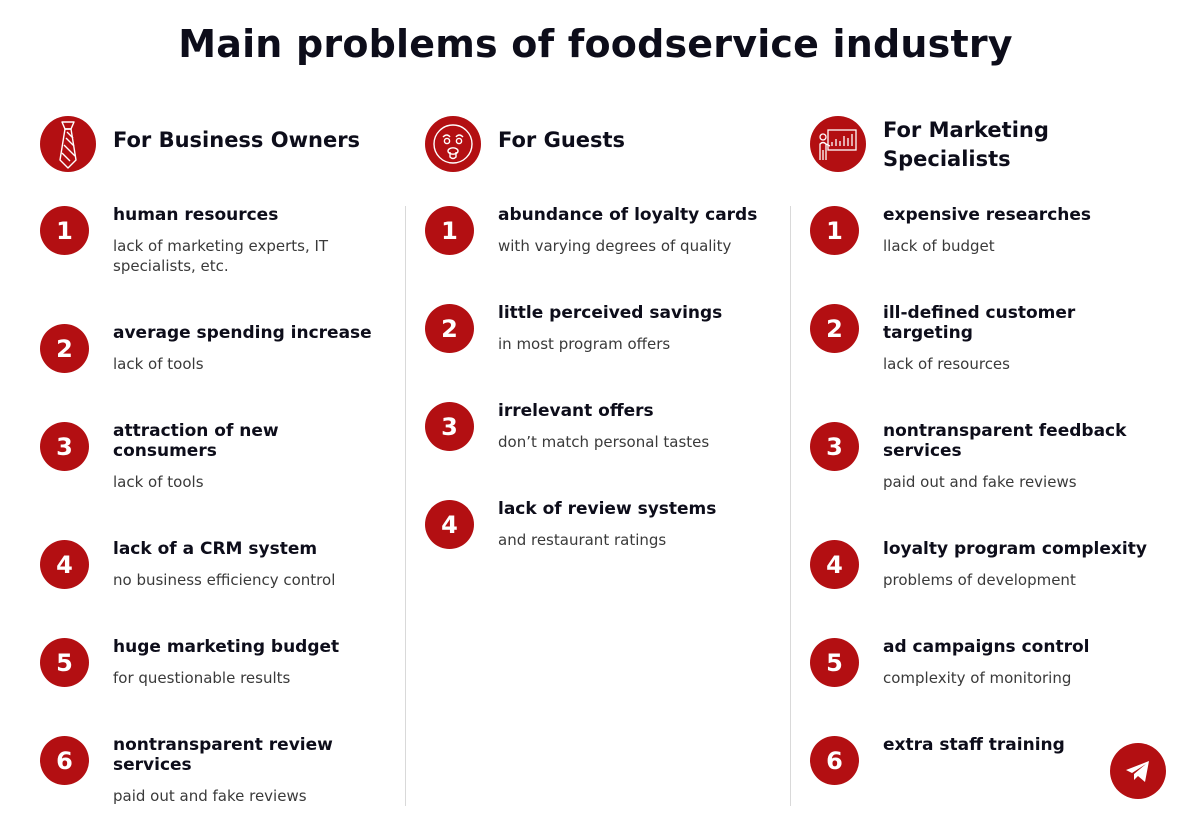 The width and height of the screenshot is (1191, 829). Describe the element at coordinates (68, 144) in the screenshot. I see `necktie-icon` at that location.